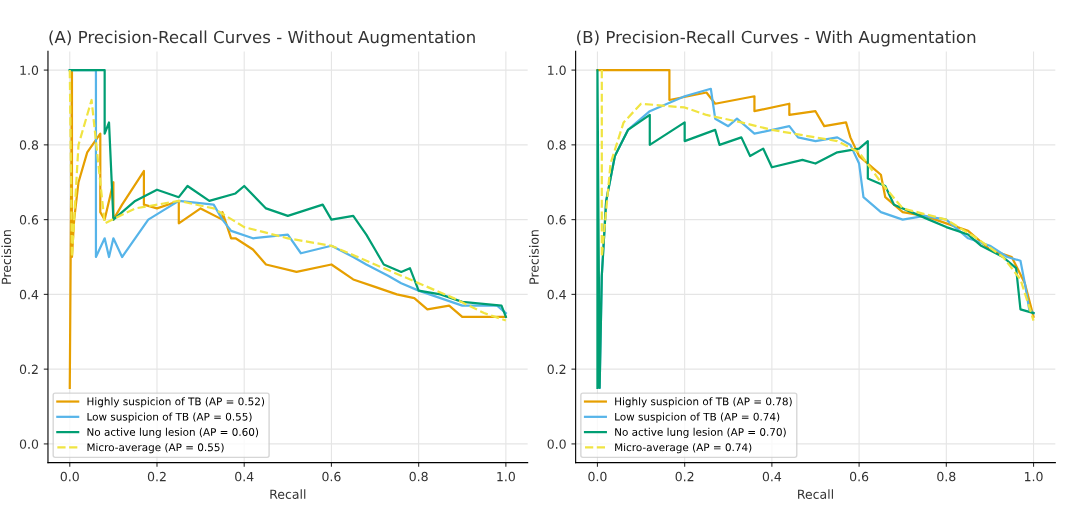  What do you see at coordinates (173, 432) in the screenshot?
I see `legend-label: No active lung lesion (AP = 0.60)` at bounding box center [173, 432].